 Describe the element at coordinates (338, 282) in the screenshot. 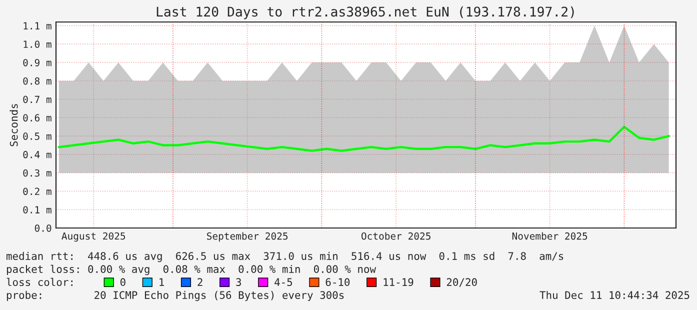

I see `legend-label: 6-10` at that location.